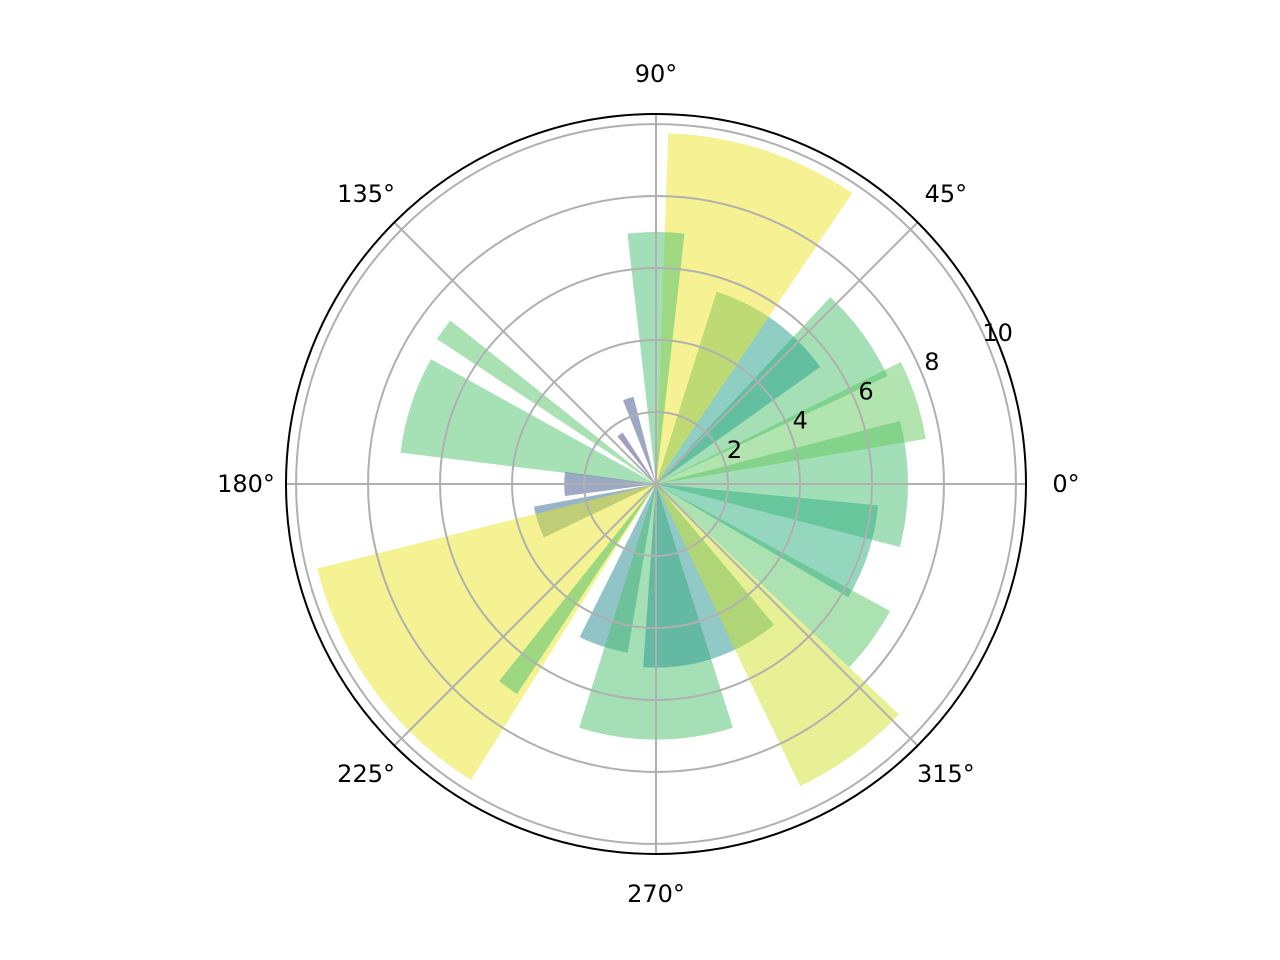  What do you see at coordinates (946, 774) in the screenshot?
I see `theta-tick-315: 315°` at bounding box center [946, 774].